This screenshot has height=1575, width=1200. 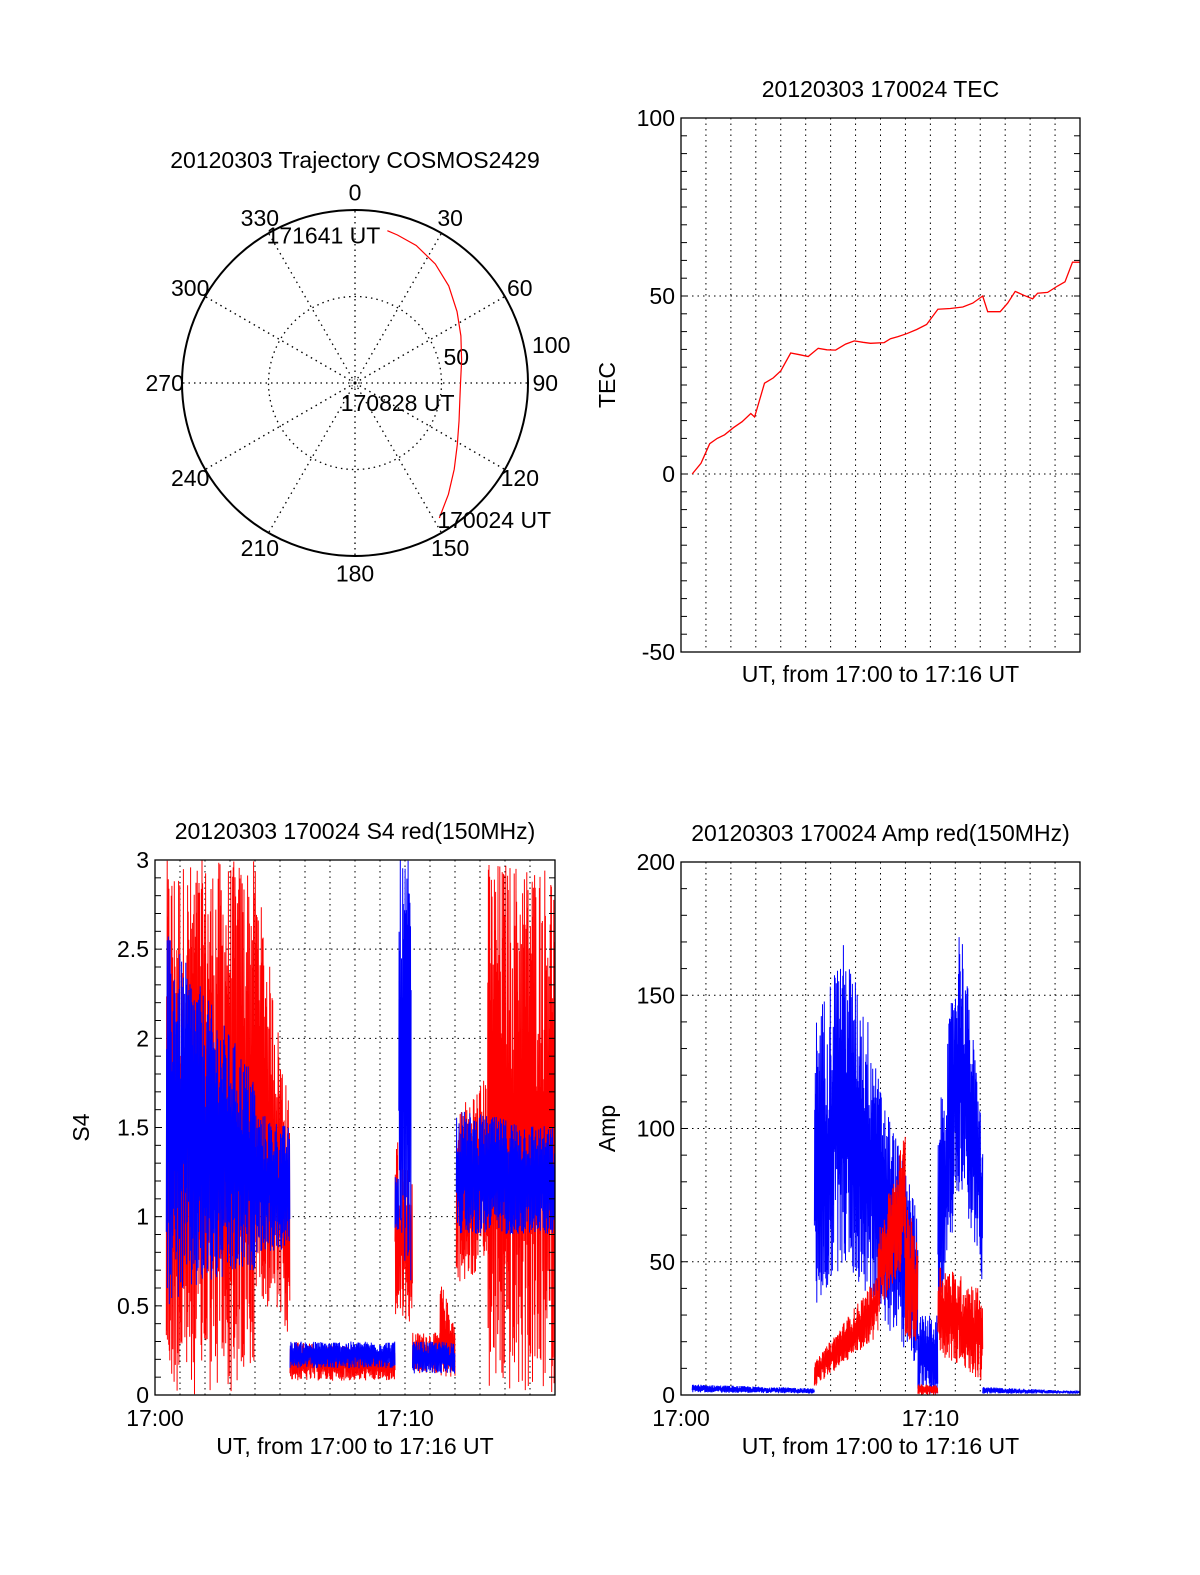 I want to click on center-marker, so click(x=355, y=383).